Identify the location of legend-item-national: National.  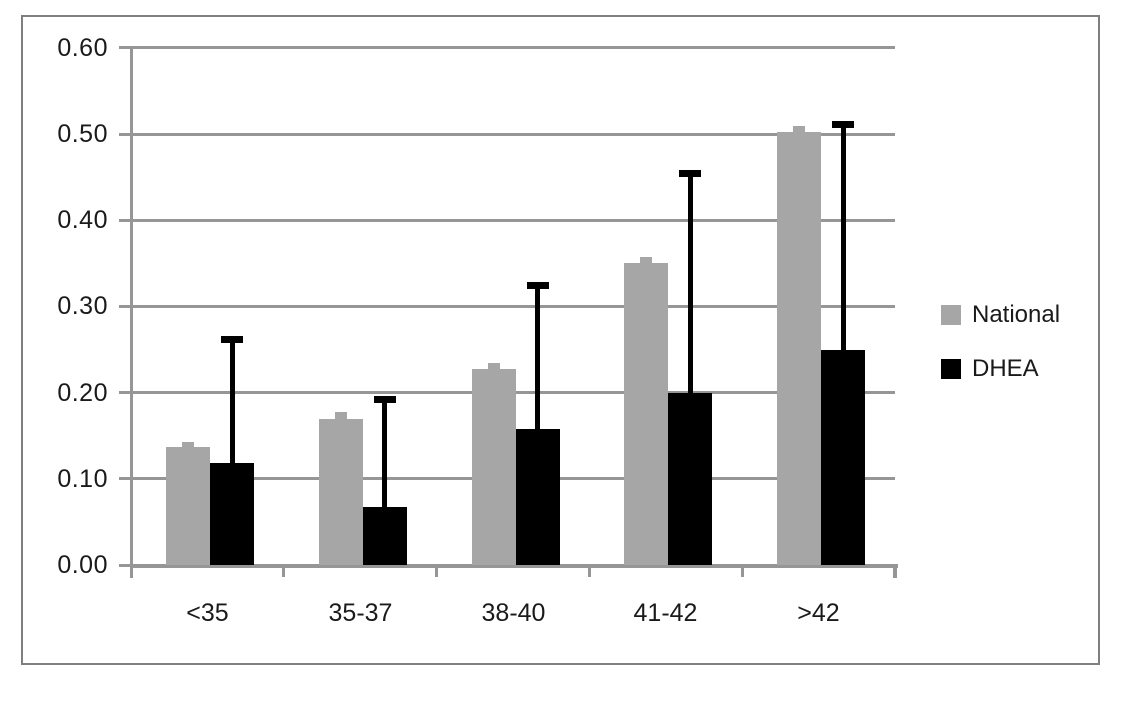
(1000, 315).